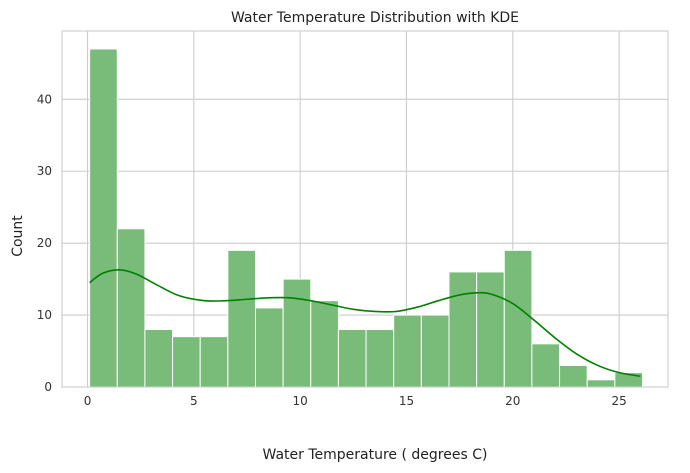 This screenshot has height=473, width=690. What do you see at coordinates (18, 236) in the screenshot?
I see `y-axis-label: Count` at bounding box center [18, 236].